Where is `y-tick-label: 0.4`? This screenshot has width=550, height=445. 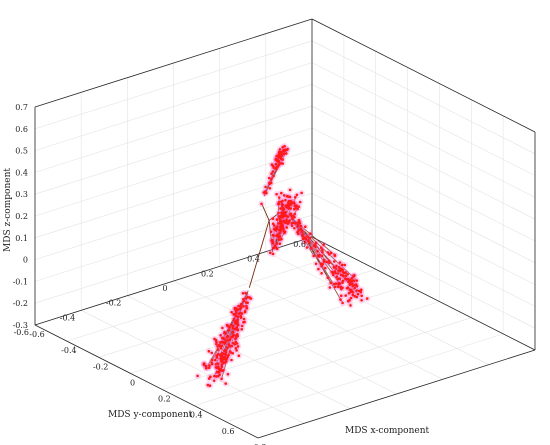
y-tick-label: 0.4 is located at coordinates (253, 259).